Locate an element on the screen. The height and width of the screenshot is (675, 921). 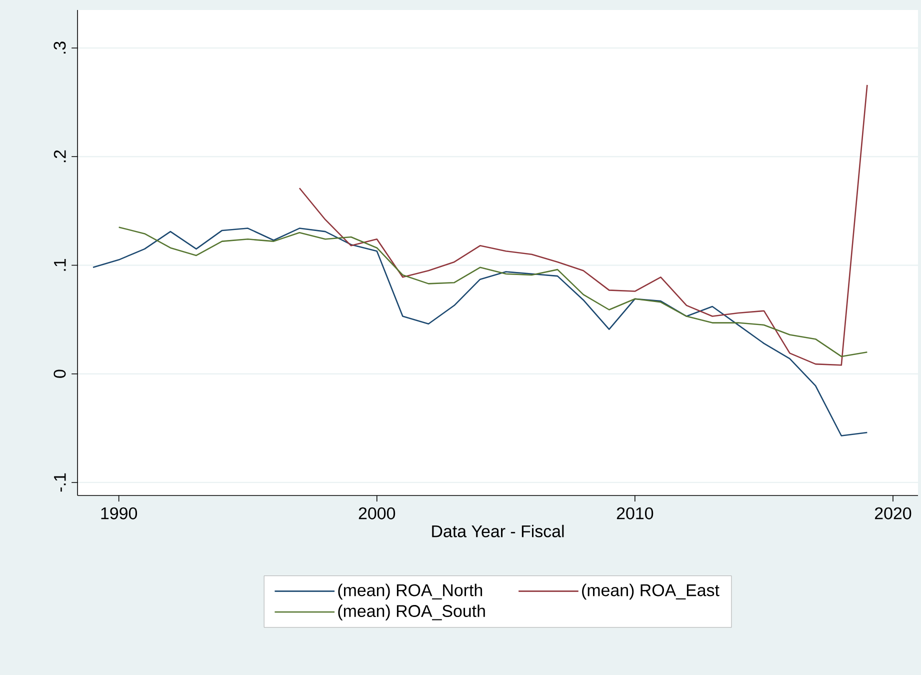
y-tick-label: .2 is located at coordinates (60, 156).